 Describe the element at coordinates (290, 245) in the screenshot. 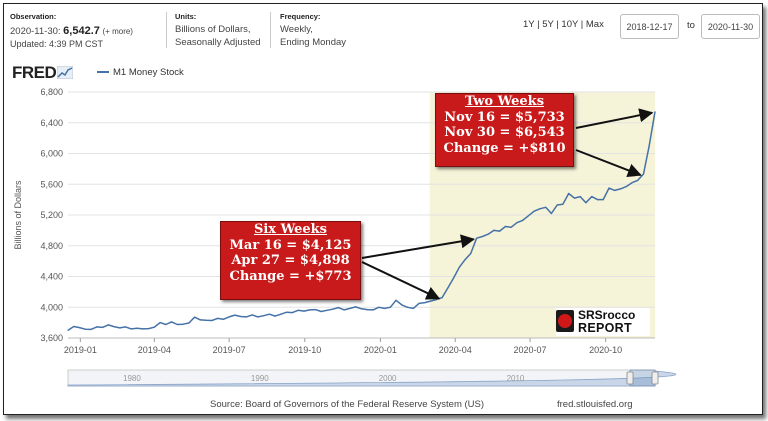

I see `six-weeks-line-1: Mar 16 = $4,125` at that location.